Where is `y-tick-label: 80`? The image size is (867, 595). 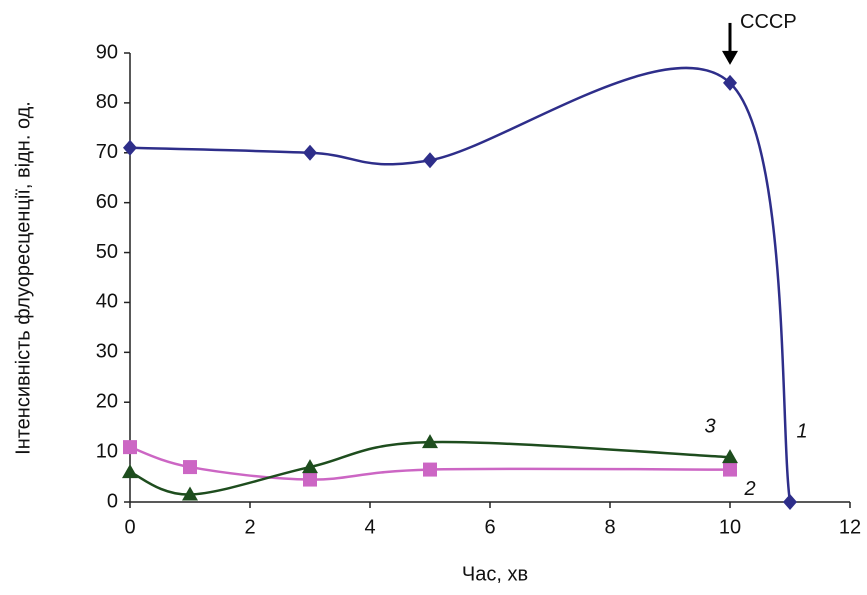 y-tick-label: 80 is located at coordinates (107, 102).